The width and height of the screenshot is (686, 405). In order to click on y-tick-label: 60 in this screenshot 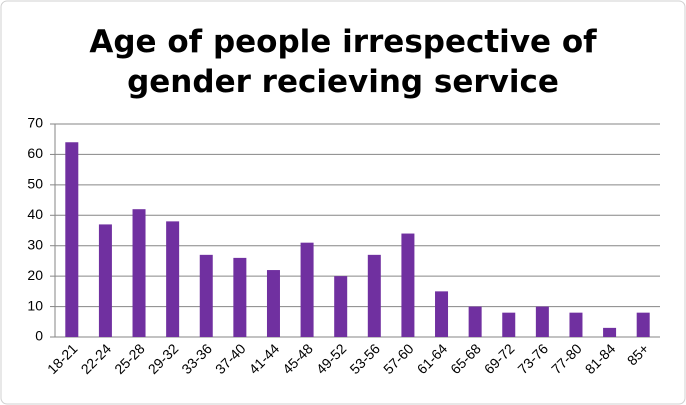, I will do `click(35, 153)`.